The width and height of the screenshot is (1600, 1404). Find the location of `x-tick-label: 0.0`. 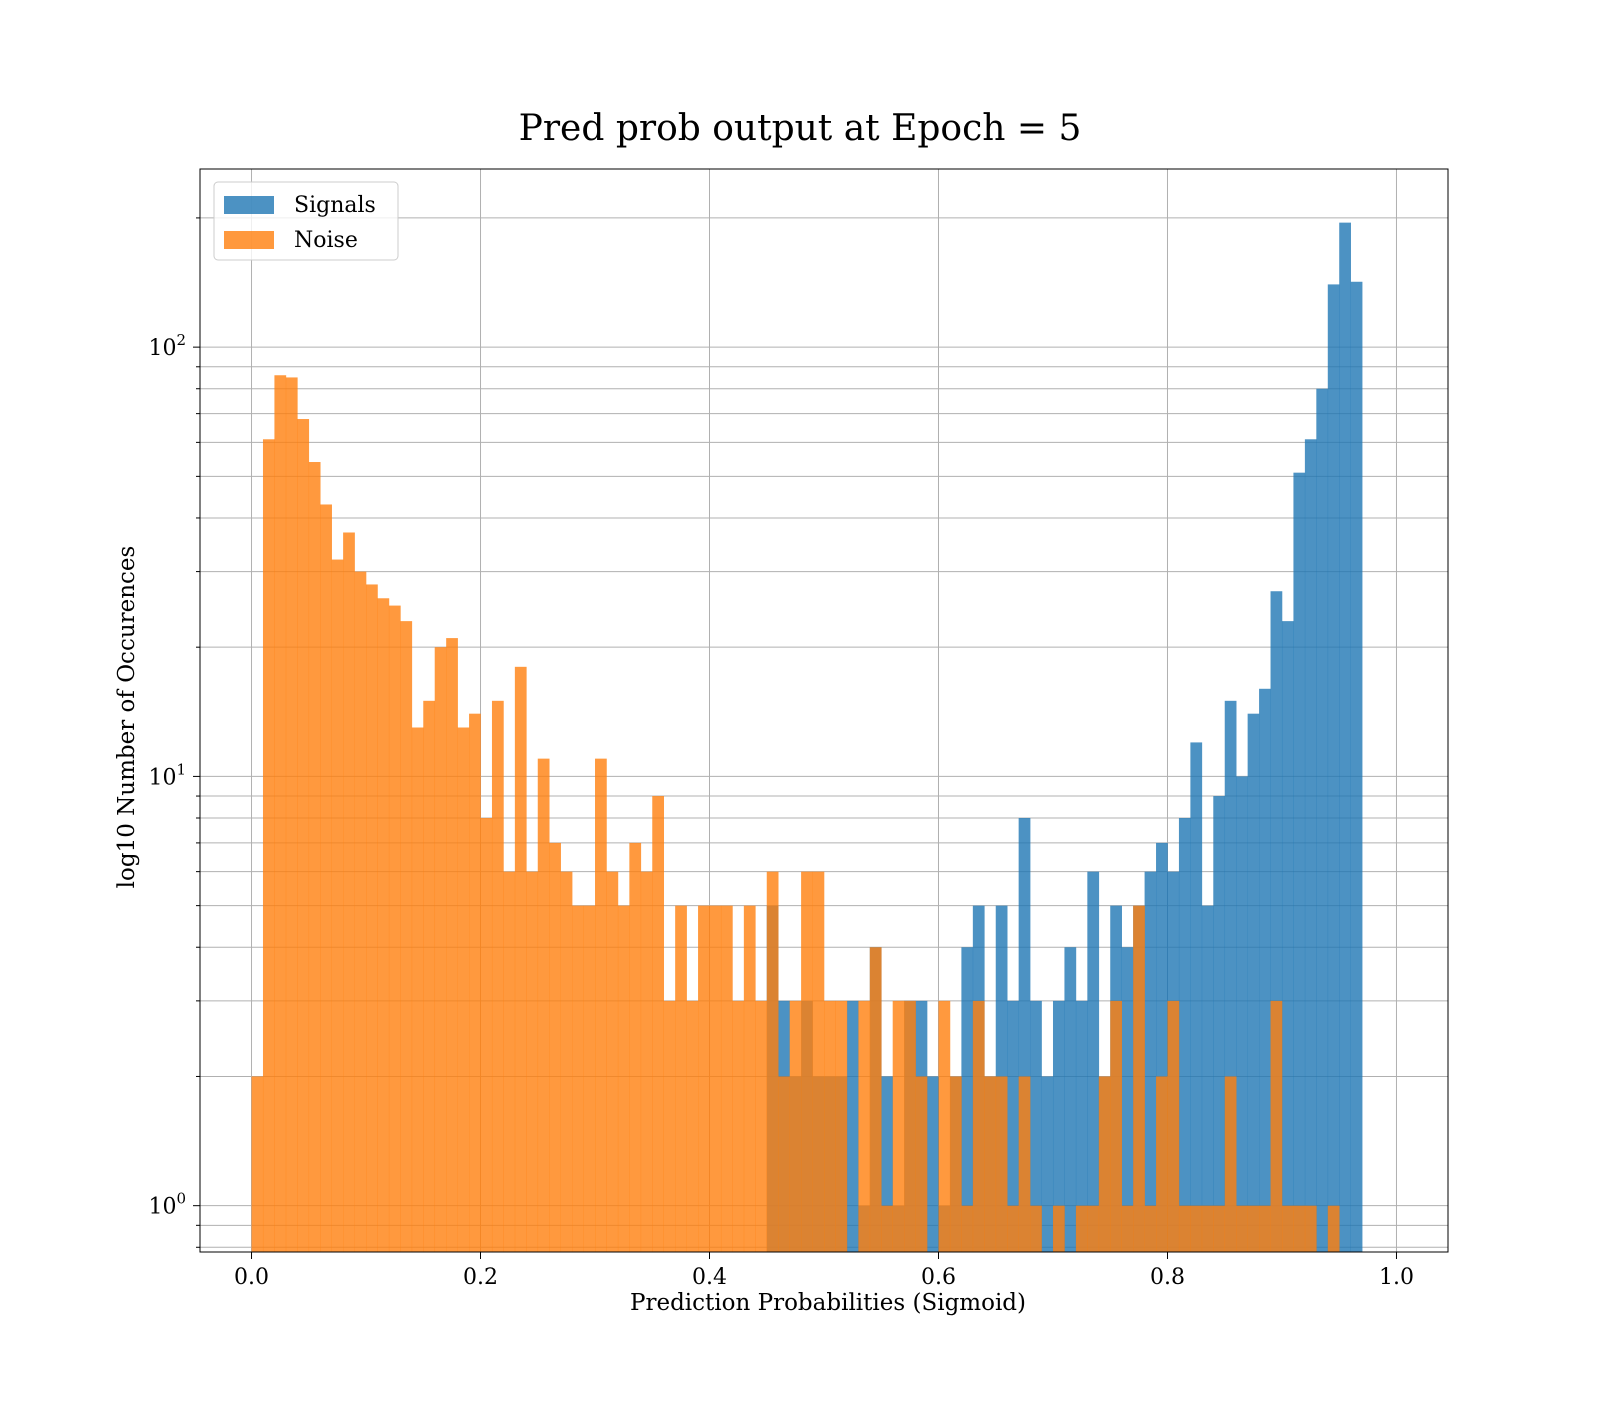

x-tick-label: 0.0 is located at coordinates (251, 1277).